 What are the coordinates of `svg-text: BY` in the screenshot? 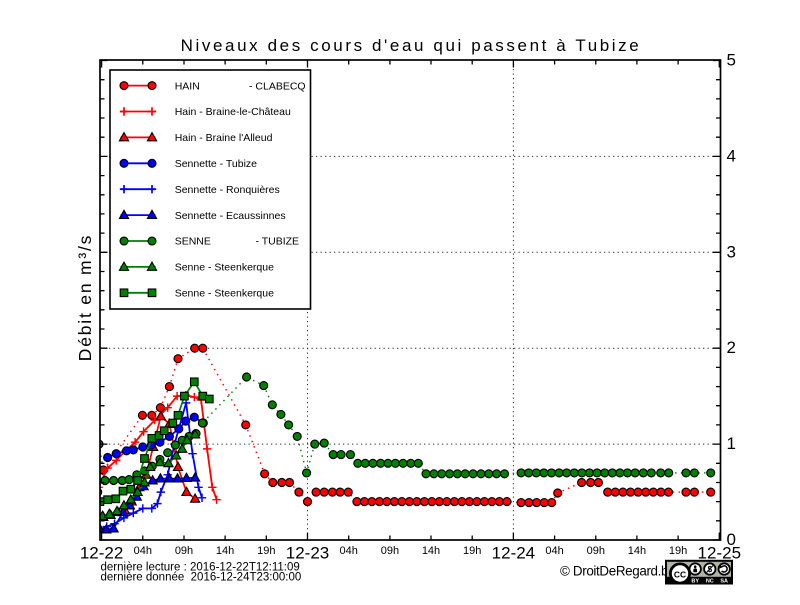 It's located at (695, 581).